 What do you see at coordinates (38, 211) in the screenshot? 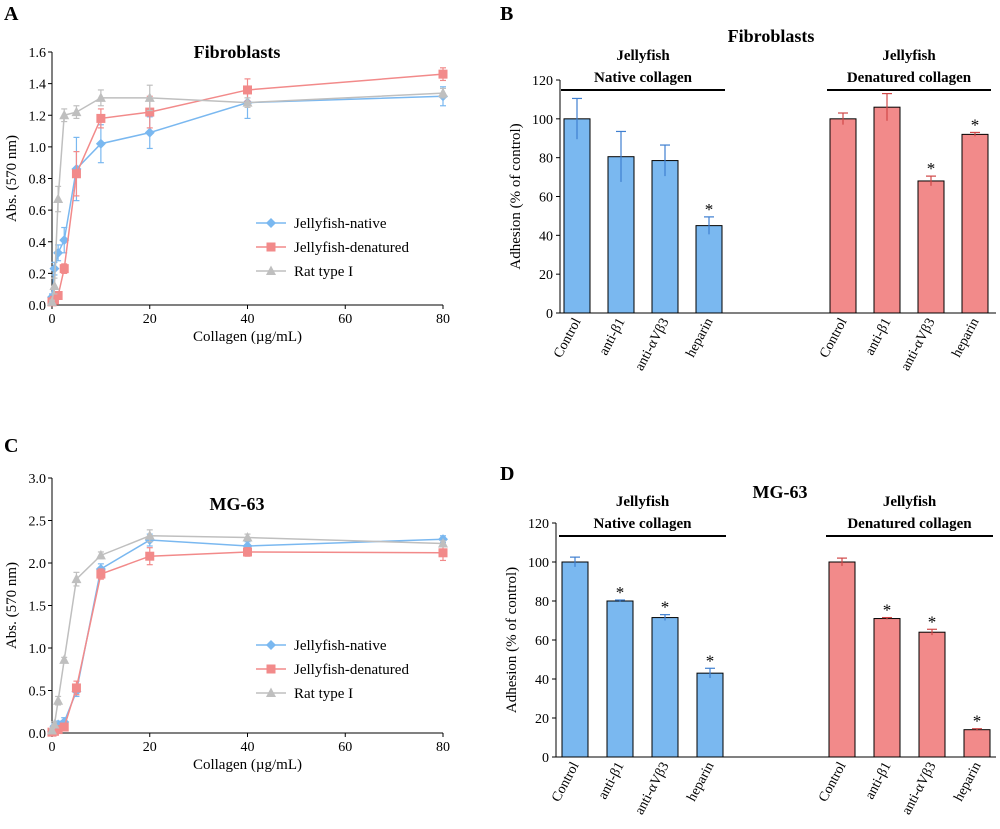
I see `y-tick-label: 0.6` at bounding box center [38, 211].